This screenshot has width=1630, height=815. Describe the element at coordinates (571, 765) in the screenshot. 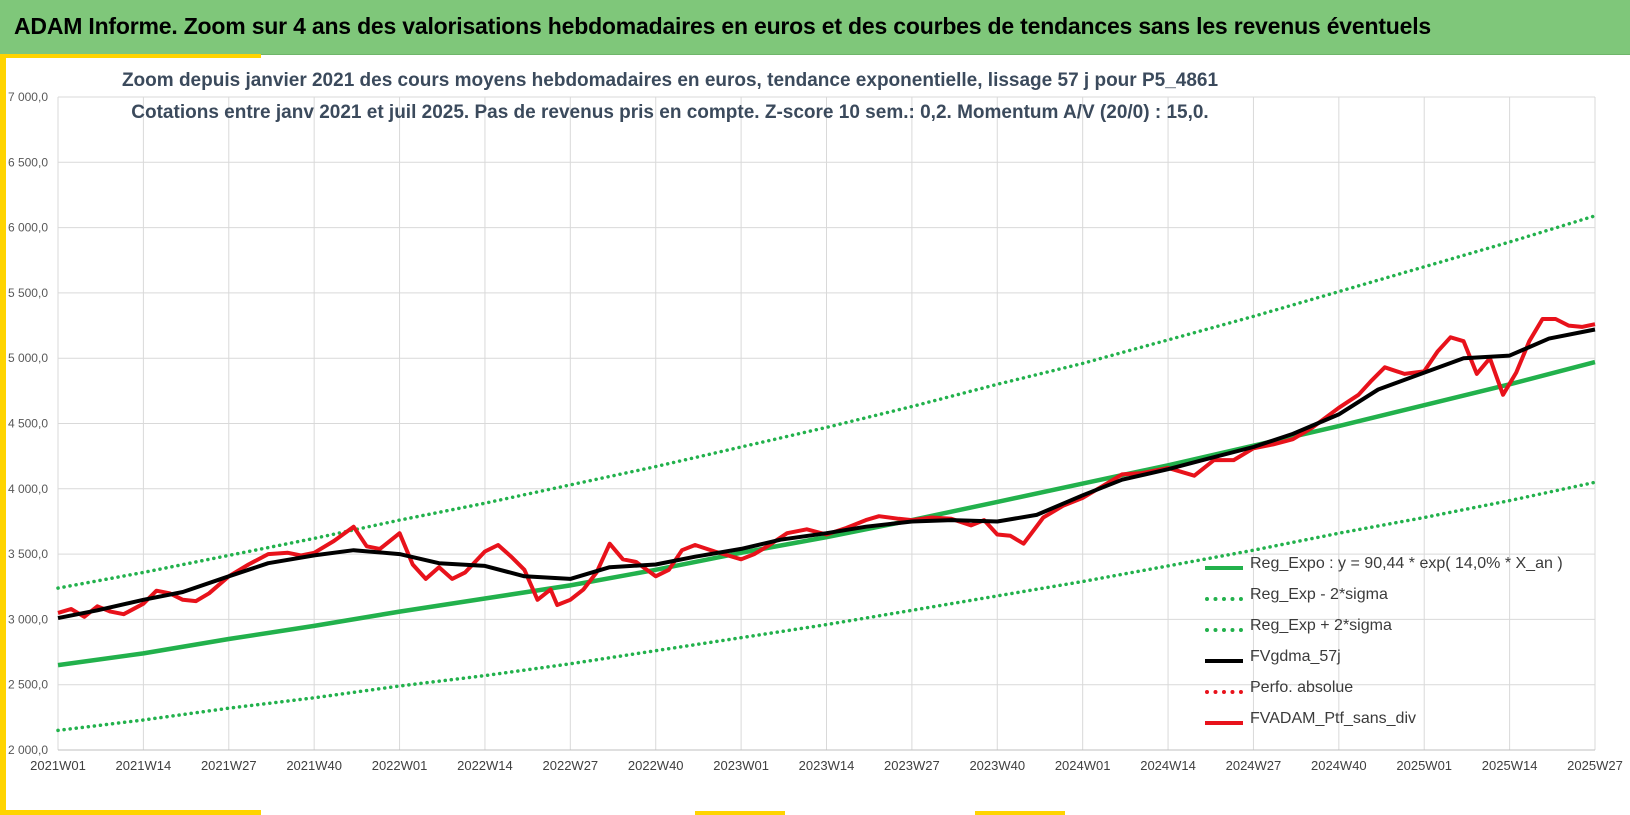

I see `x-tick-label: 2022W27` at that location.